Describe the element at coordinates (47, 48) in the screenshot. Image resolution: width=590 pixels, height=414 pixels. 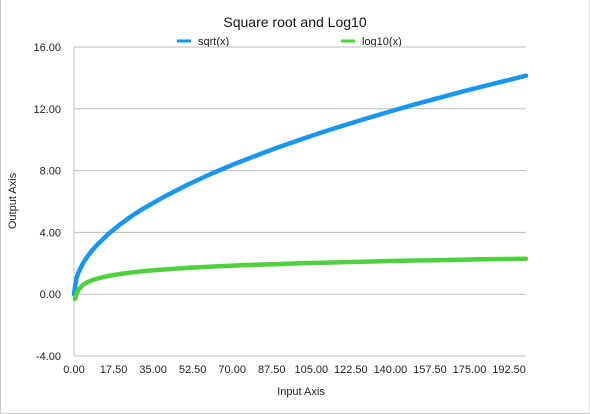
I see `y-tick-label: 16.00` at that location.